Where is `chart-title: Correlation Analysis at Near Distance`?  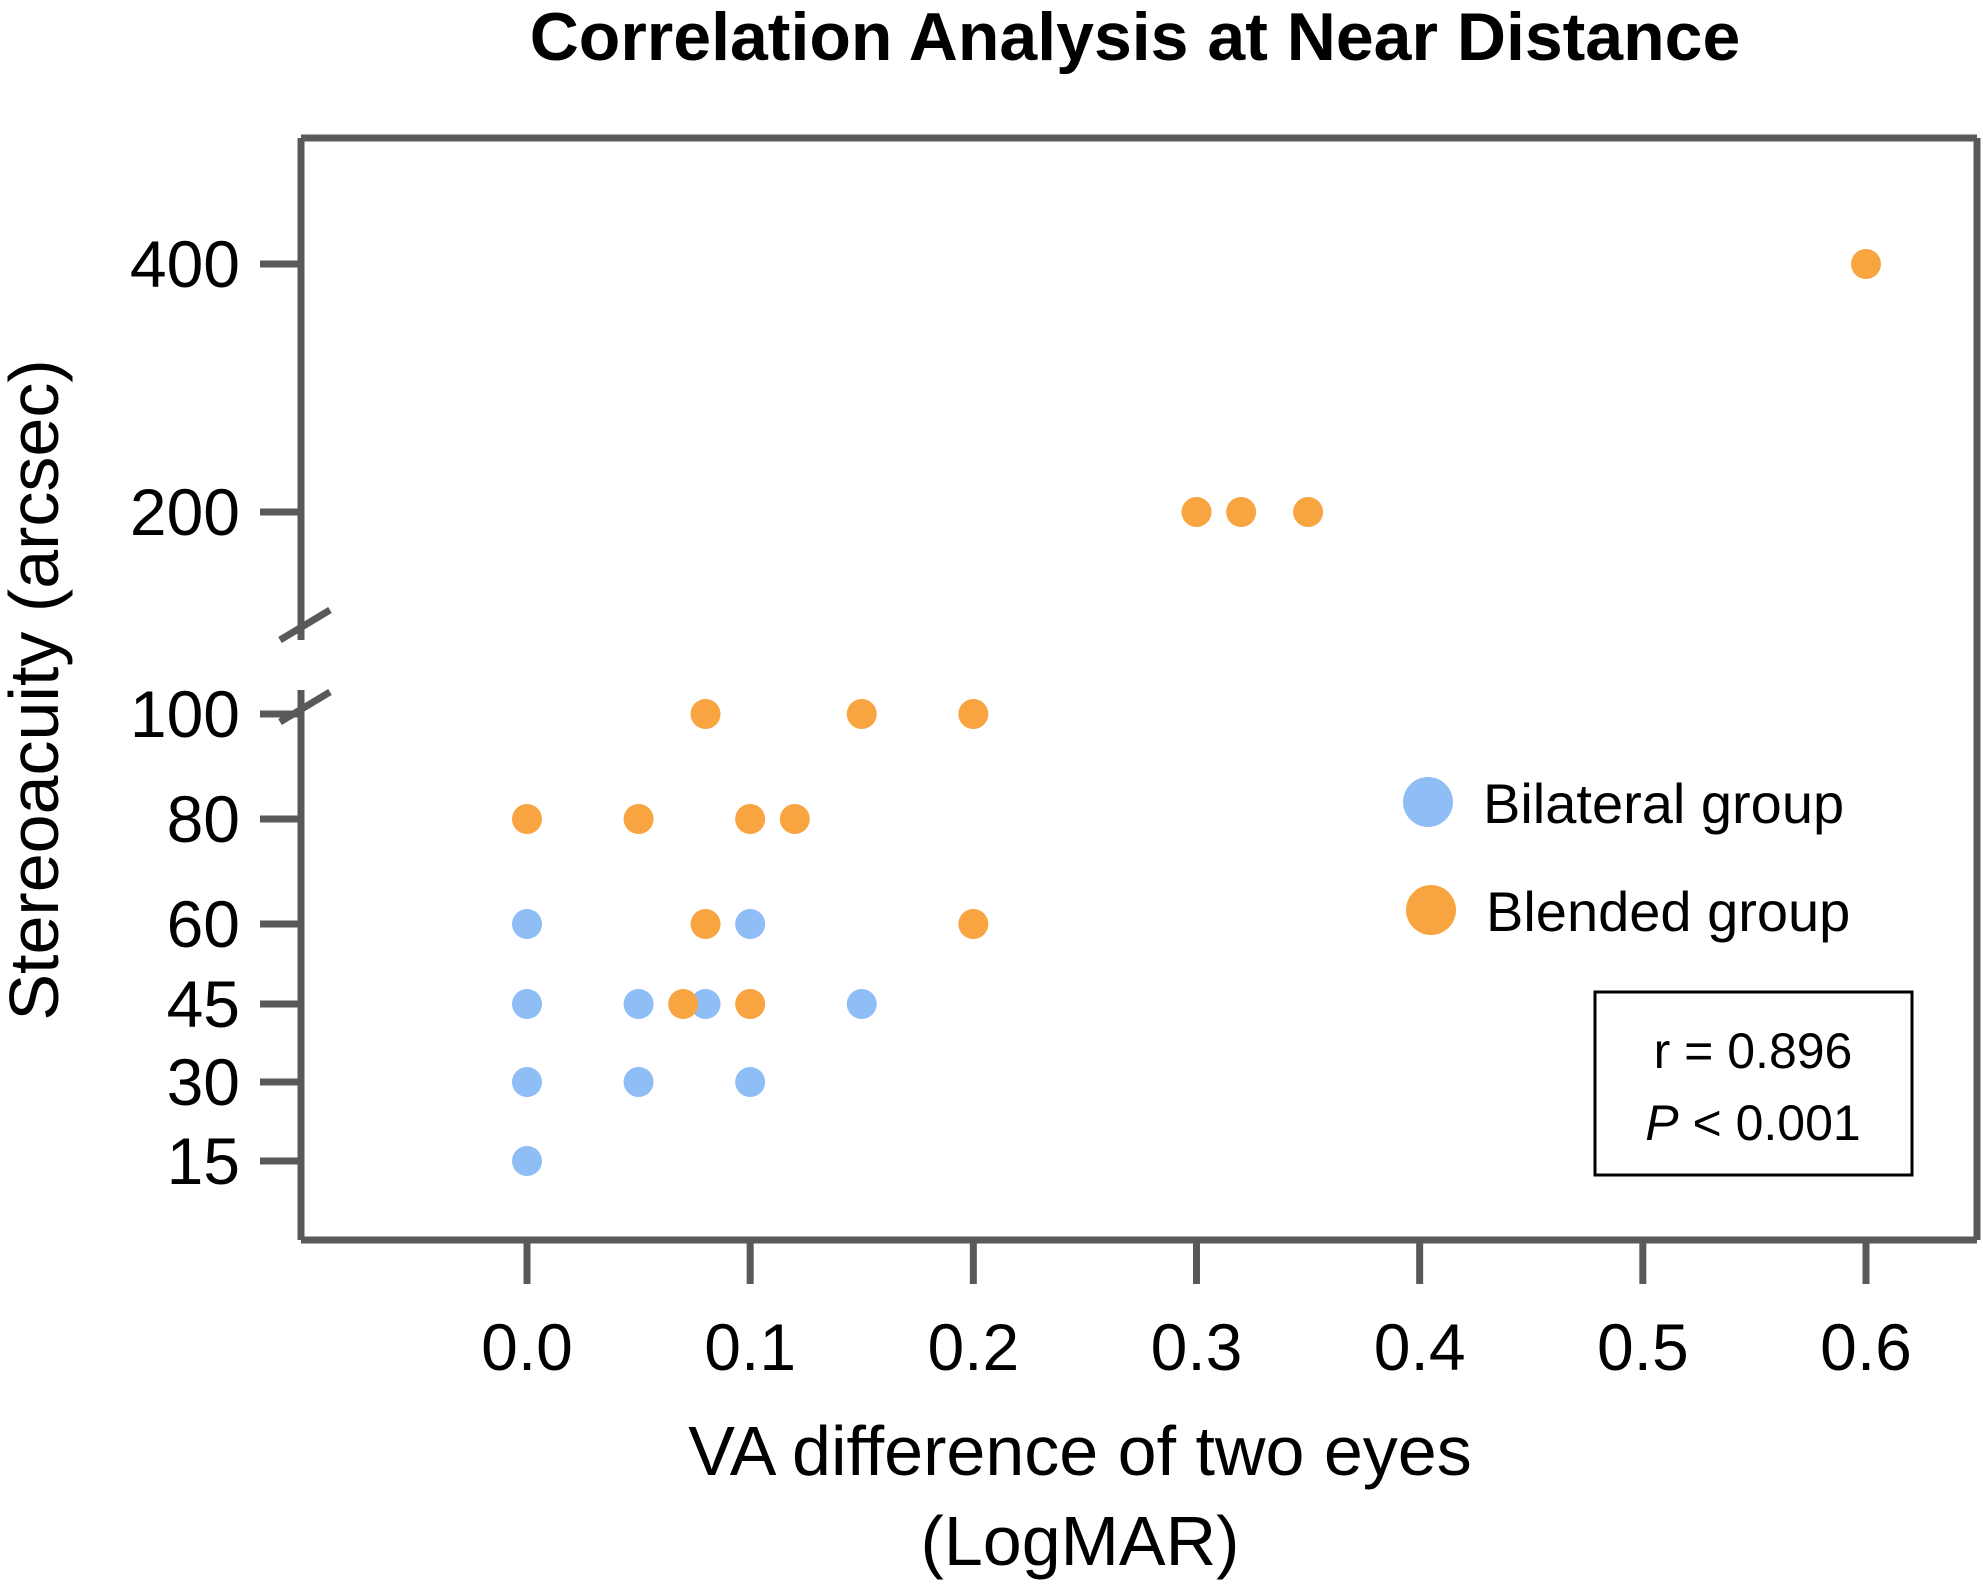
chart-title: Correlation Analysis at Near Distance is located at coordinates (1135, 37).